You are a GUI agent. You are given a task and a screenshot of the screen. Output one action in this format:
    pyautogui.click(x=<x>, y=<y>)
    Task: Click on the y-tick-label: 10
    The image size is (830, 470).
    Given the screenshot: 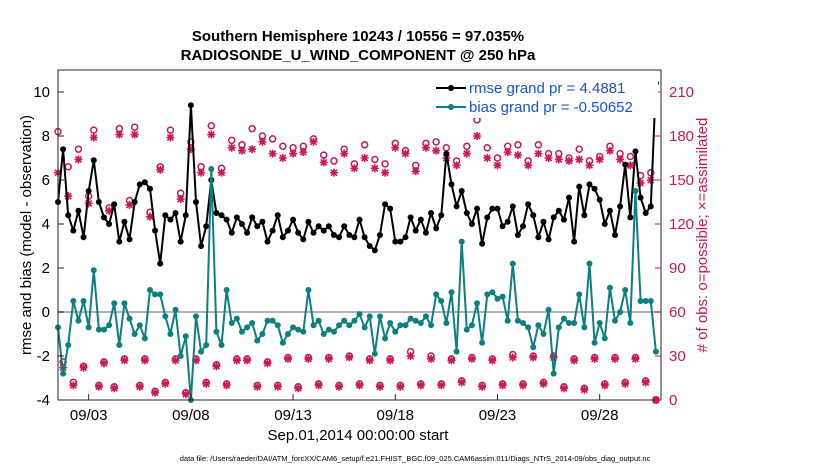 What is the action you would take?
    pyautogui.click(x=41, y=92)
    